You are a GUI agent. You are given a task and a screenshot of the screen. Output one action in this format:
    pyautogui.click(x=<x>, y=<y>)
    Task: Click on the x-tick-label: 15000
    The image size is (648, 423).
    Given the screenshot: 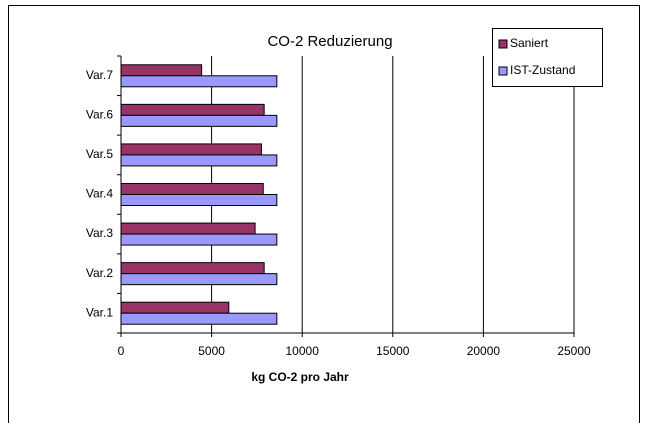 What is the action you would take?
    pyautogui.click(x=393, y=351)
    